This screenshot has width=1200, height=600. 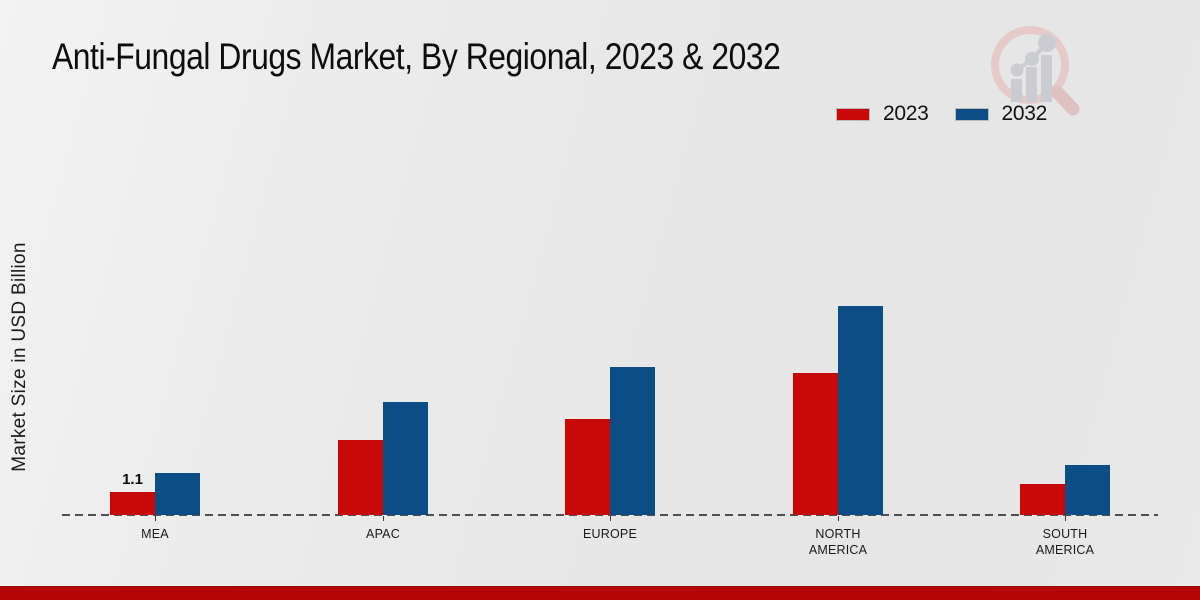 I want to click on x-axis-tick-mea, so click(x=155, y=518).